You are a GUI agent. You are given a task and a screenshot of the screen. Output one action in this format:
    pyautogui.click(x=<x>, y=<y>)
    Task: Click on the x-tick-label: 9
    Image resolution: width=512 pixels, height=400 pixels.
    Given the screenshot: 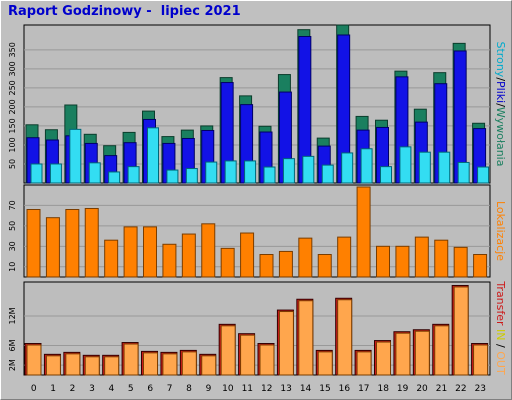 What is the action you would take?
    pyautogui.click(x=209, y=389)
    